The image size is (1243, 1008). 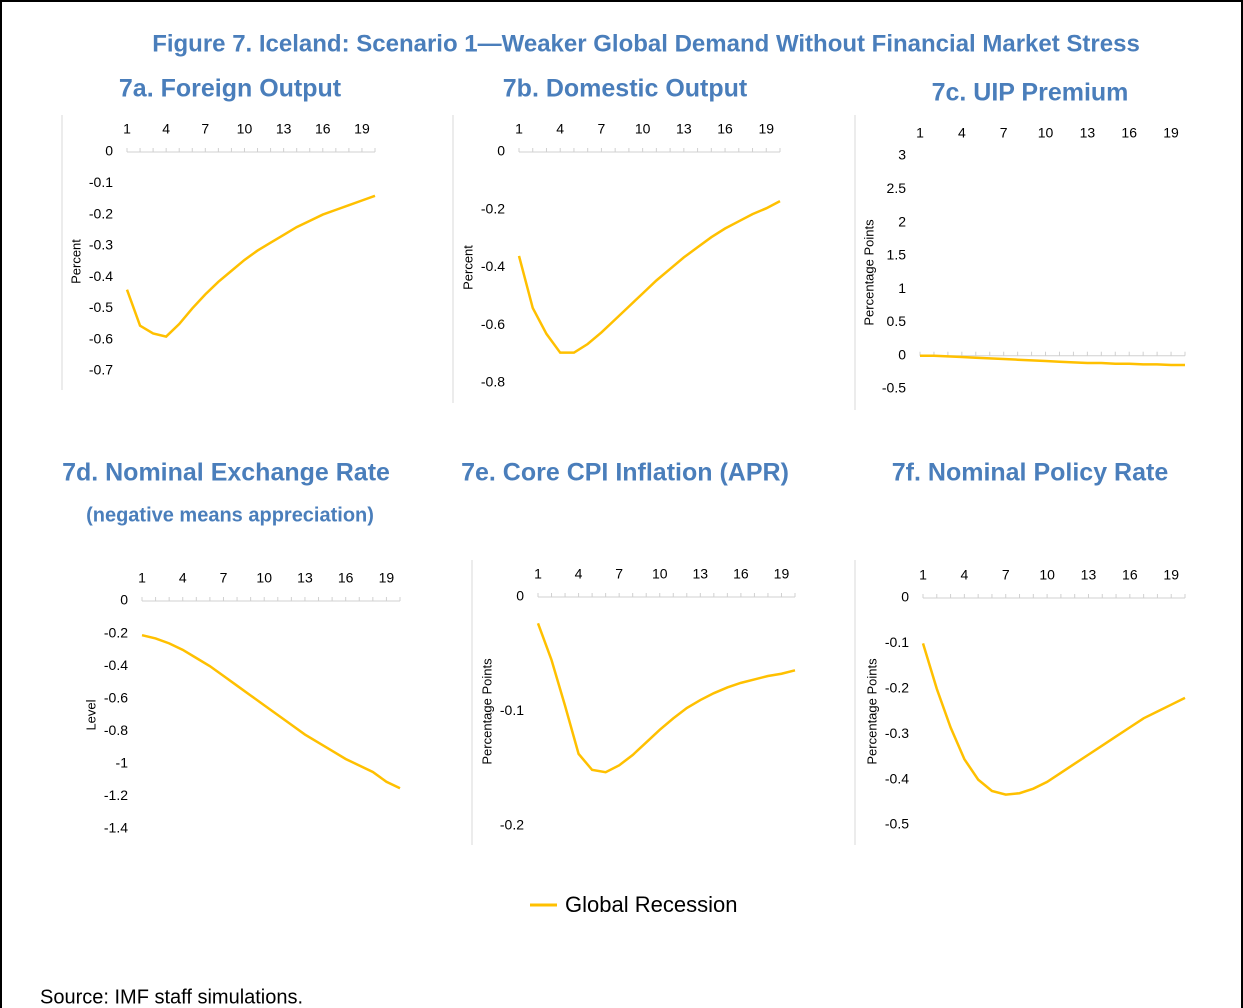 What do you see at coordinates (897, 188) in the screenshot?
I see `y-tick-label: 2.5` at bounding box center [897, 188].